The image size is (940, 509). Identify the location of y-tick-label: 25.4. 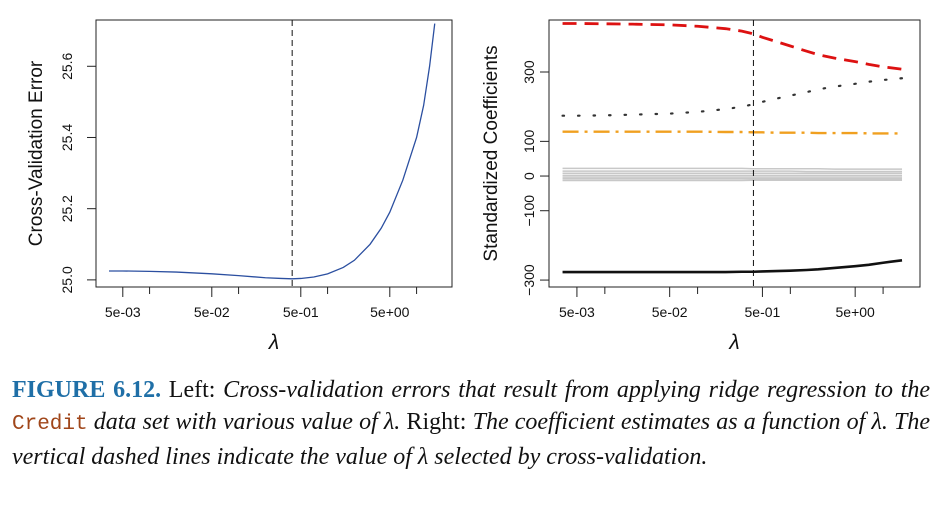
(67, 137).